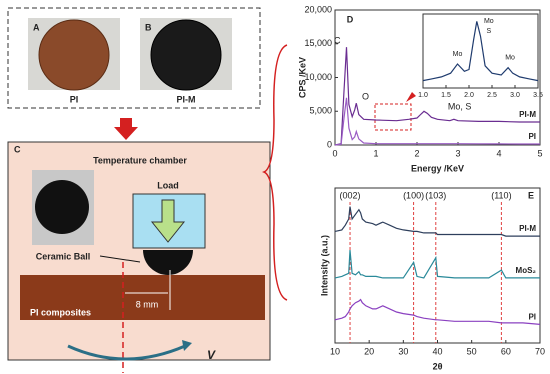 The width and height of the screenshot is (550, 374). I want to click on annotation: O, so click(365, 97).